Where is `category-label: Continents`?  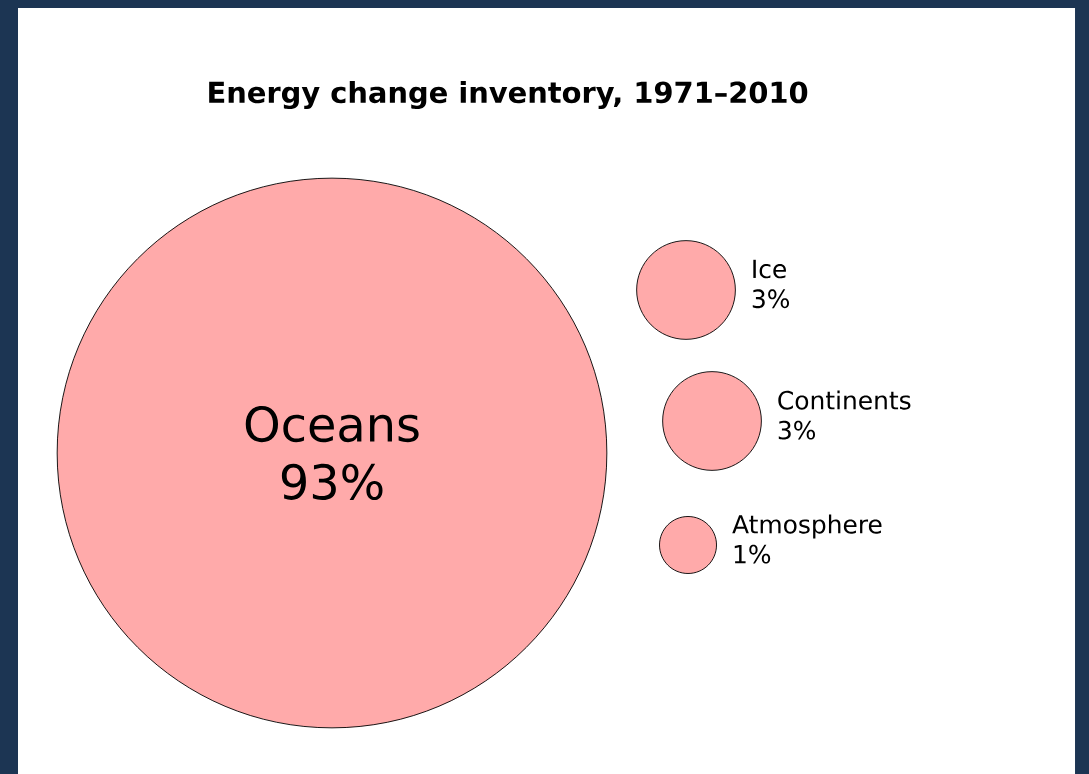
category-label: Continents is located at coordinates (844, 400).